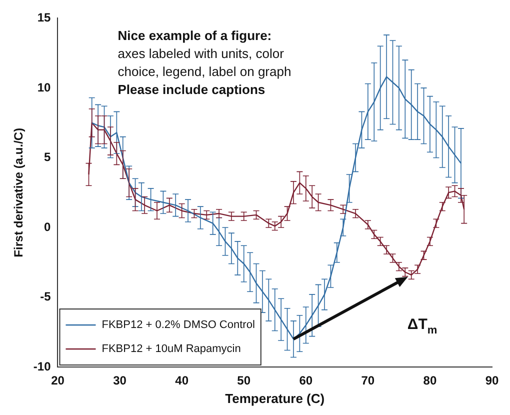  What do you see at coordinates (430, 381) in the screenshot?
I see `x-tick-label: 80` at bounding box center [430, 381].